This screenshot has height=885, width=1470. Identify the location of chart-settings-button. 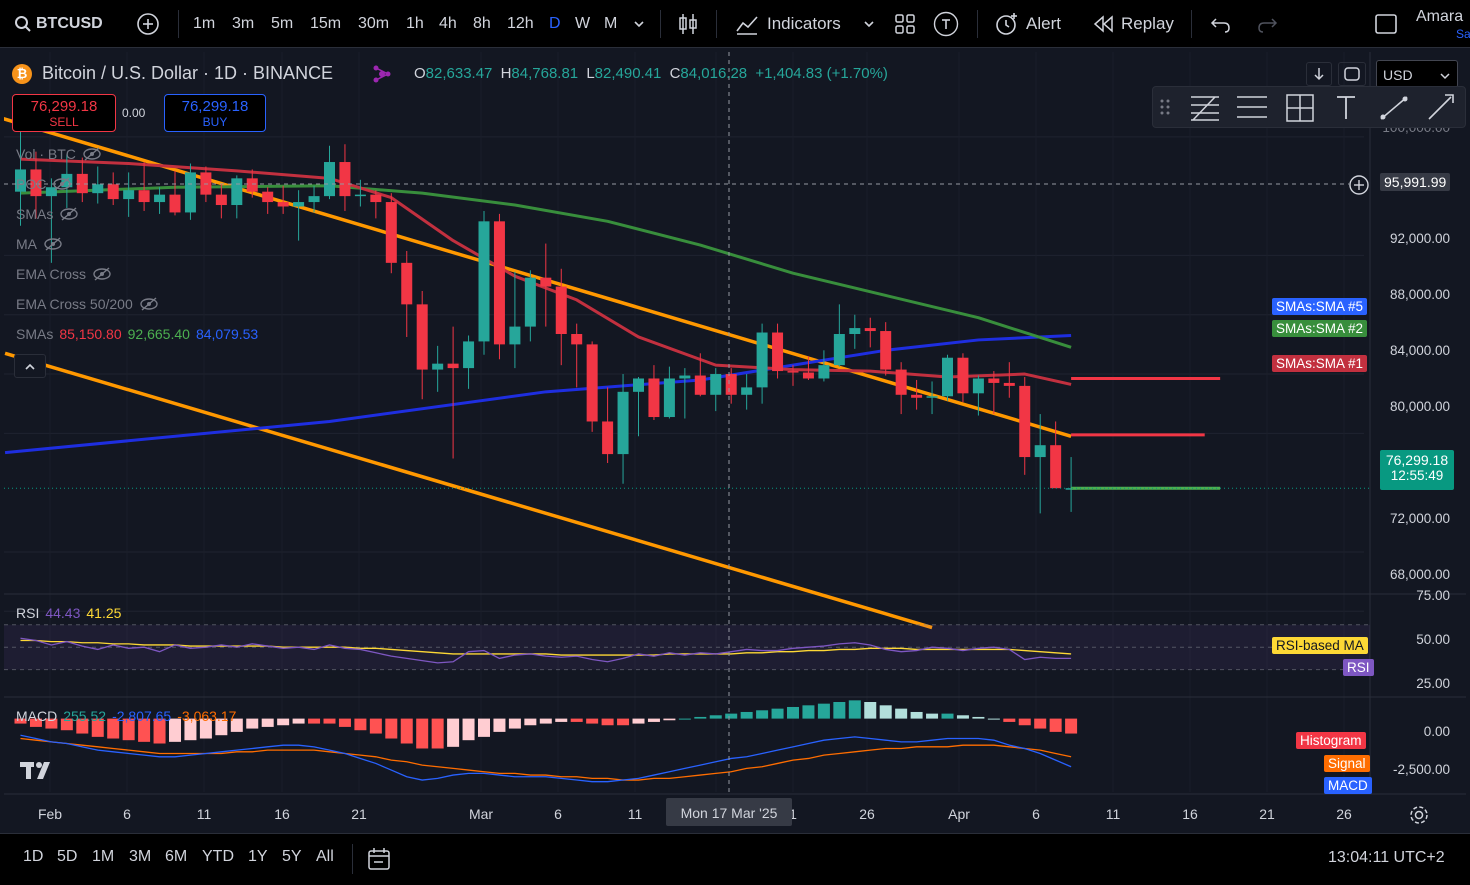
(1419, 815).